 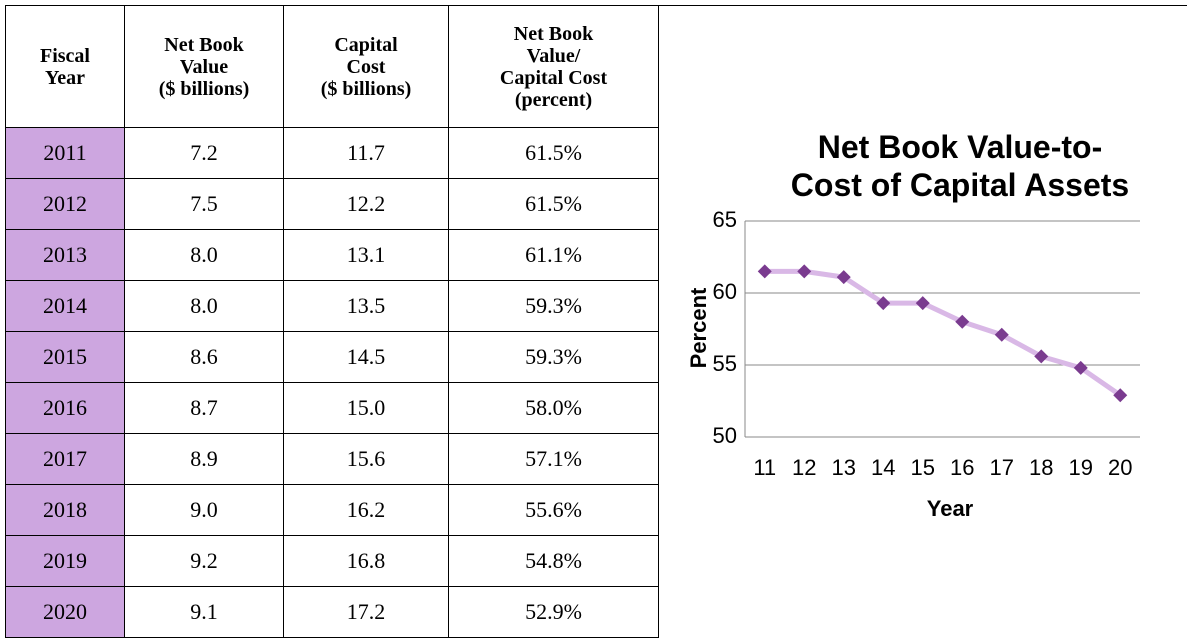 I want to click on table-cell: 17.2, so click(x=366, y=612).